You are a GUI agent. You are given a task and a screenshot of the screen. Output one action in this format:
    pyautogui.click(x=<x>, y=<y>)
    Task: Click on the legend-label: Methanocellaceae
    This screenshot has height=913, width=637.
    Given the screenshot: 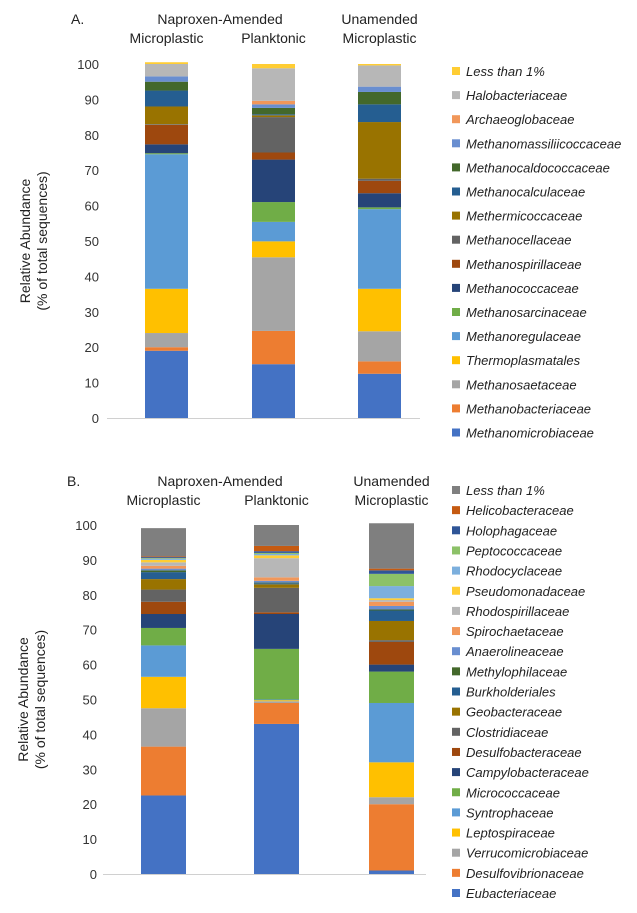 What is the action you would take?
    pyautogui.click(x=519, y=240)
    